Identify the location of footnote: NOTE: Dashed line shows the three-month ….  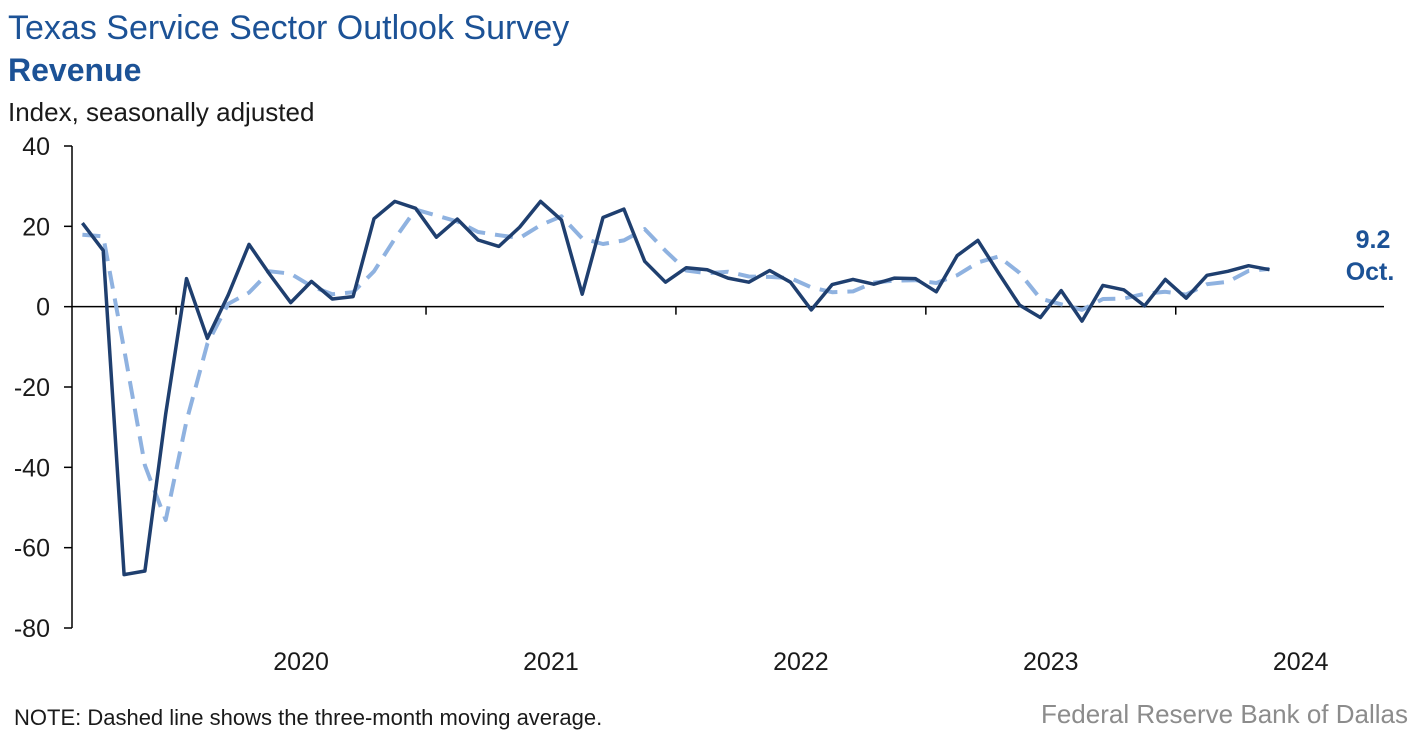
(308, 717).